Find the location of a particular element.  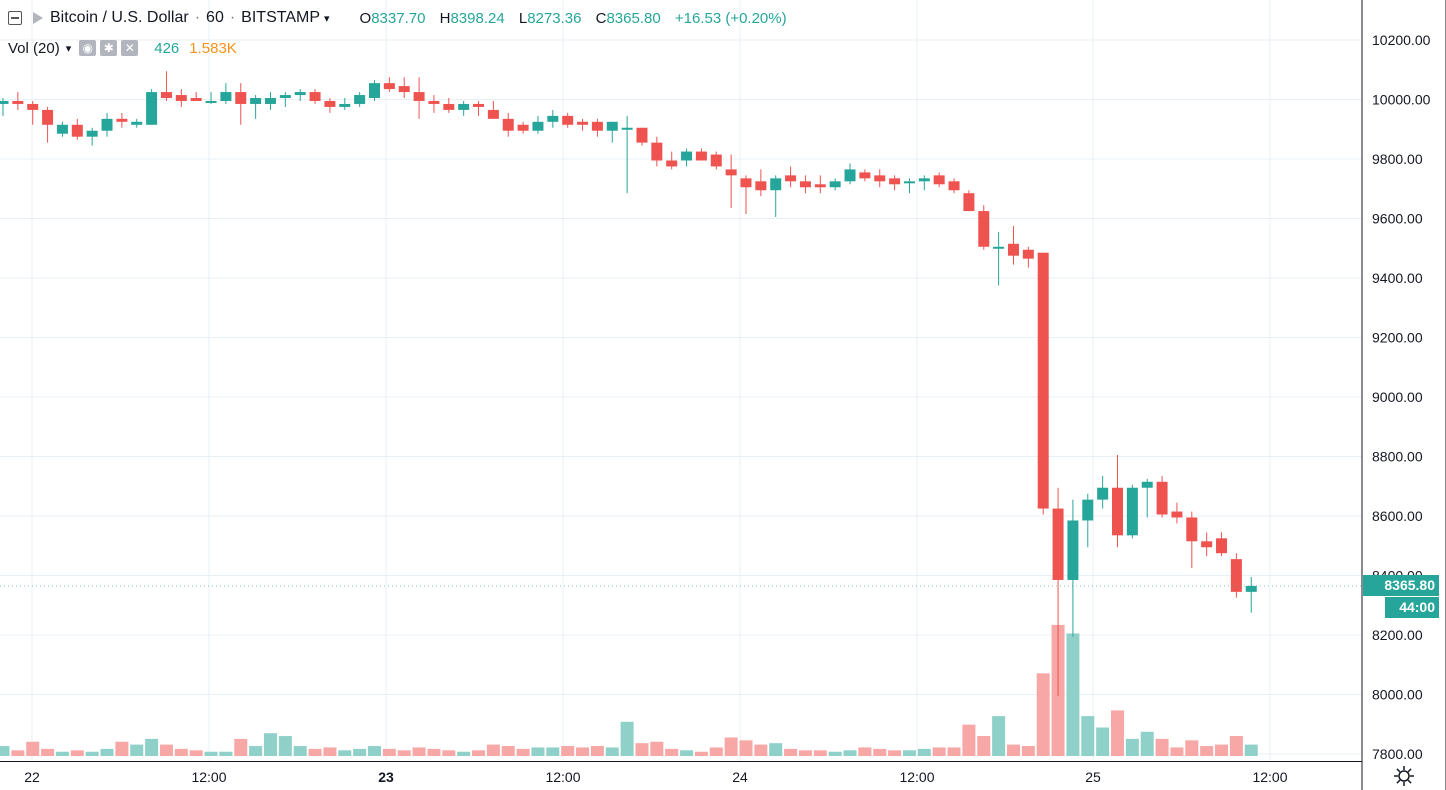

bar-countdown-tag: 44:00 is located at coordinates (1412, 607).